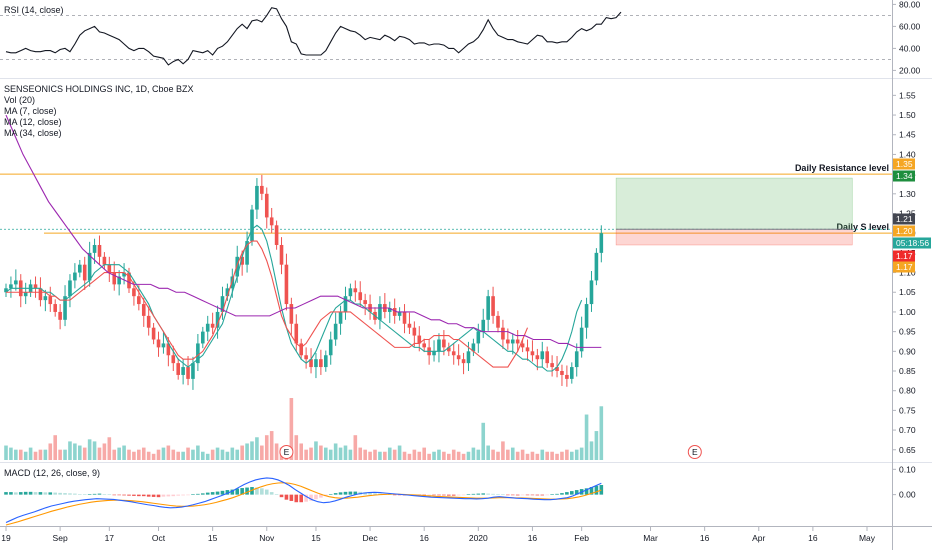 This screenshot has height=550, width=932. I want to click on x-tick-label: 16, so click(813, 538).